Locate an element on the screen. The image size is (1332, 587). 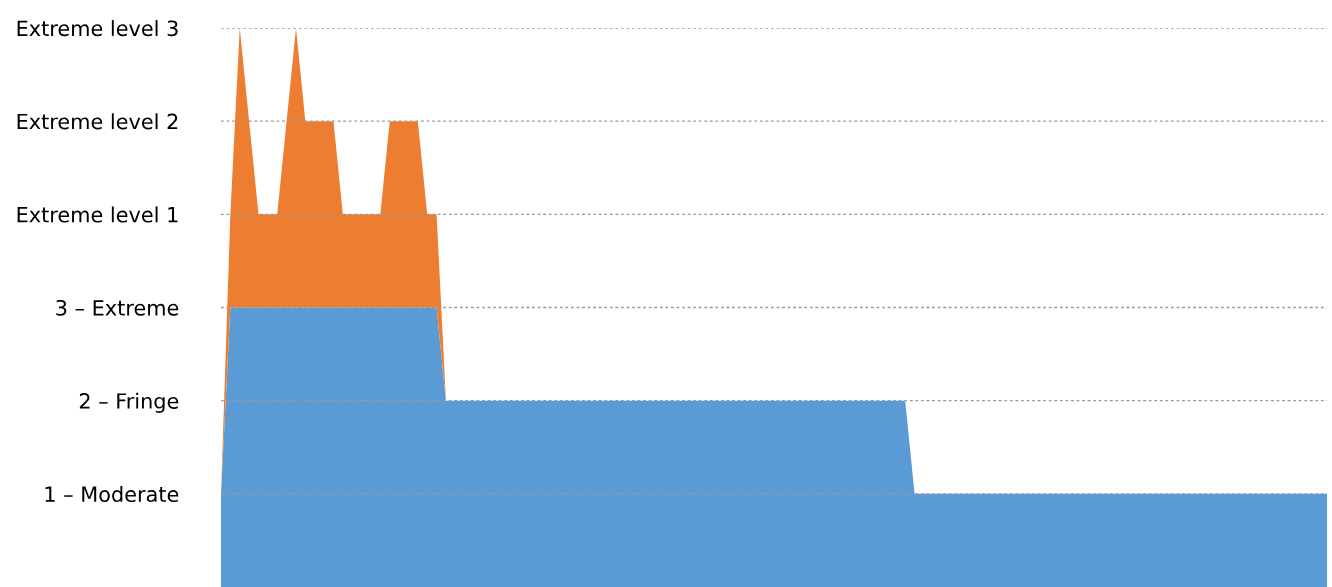
y-tick-label: Extreme level 2 is located at coordinates (97, 121).